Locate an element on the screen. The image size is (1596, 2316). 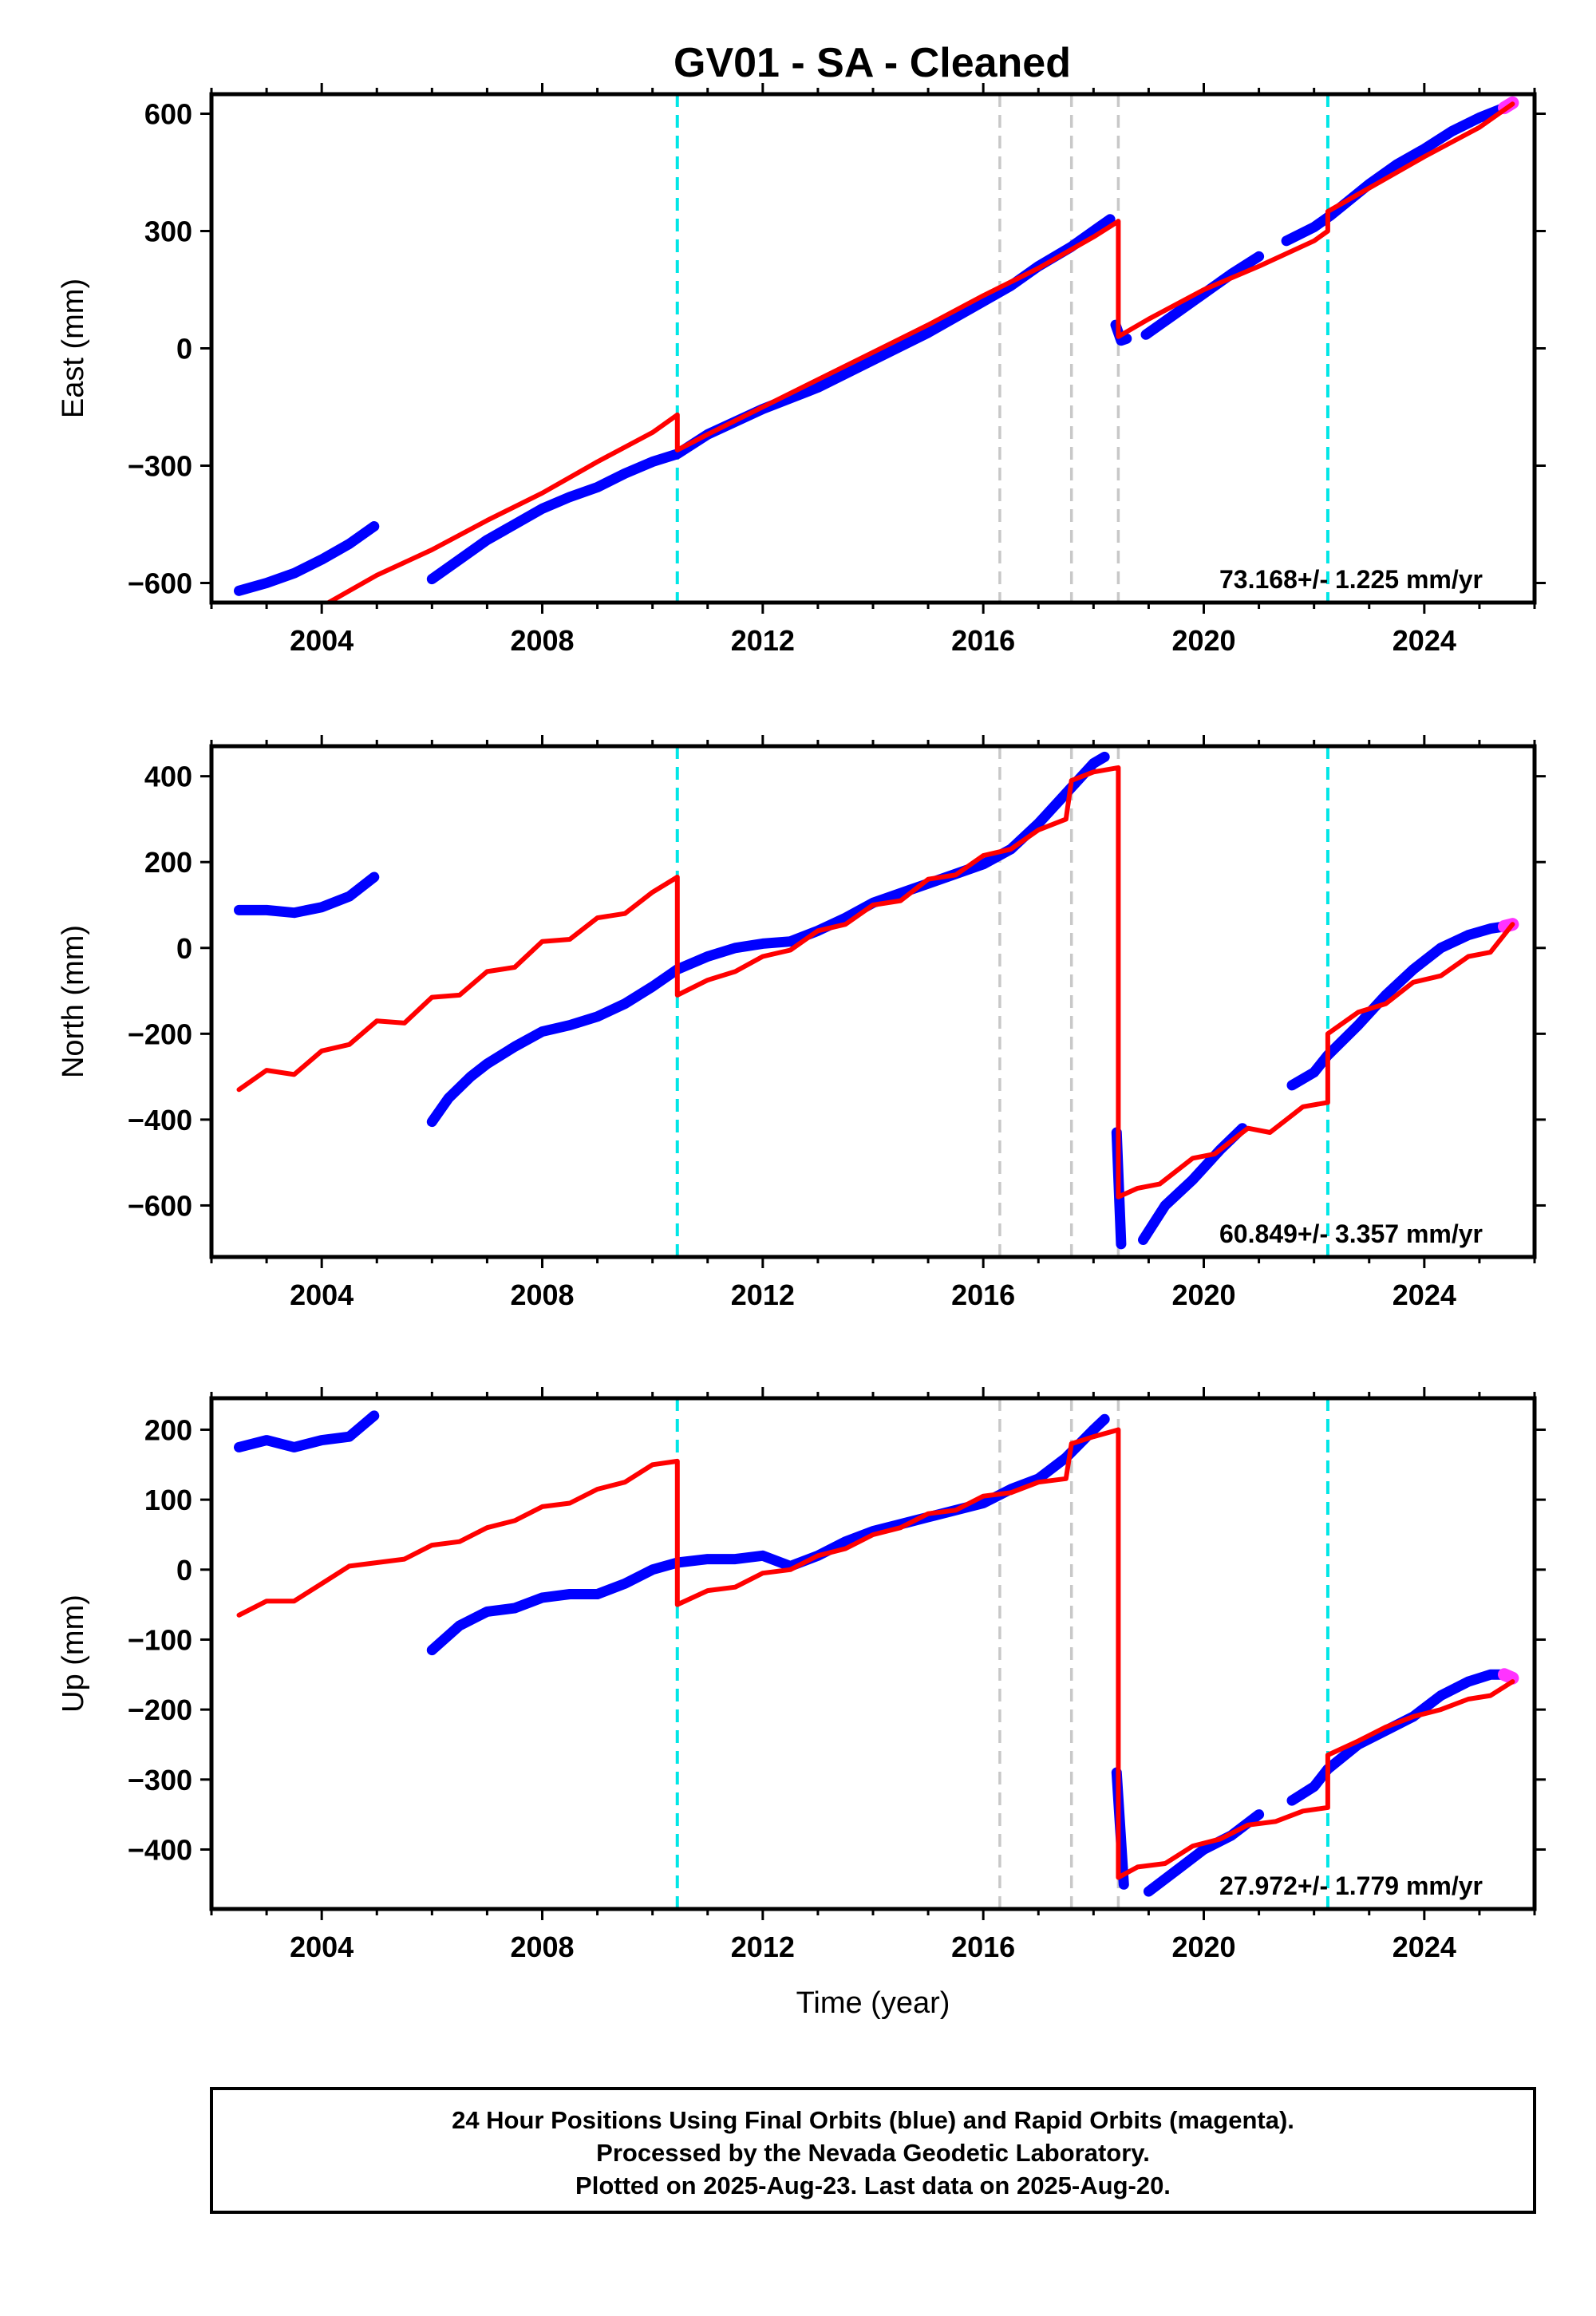
velocity-label: 27.972+/- 1.779 mm/yr is located at coordinates (1351, 1885).